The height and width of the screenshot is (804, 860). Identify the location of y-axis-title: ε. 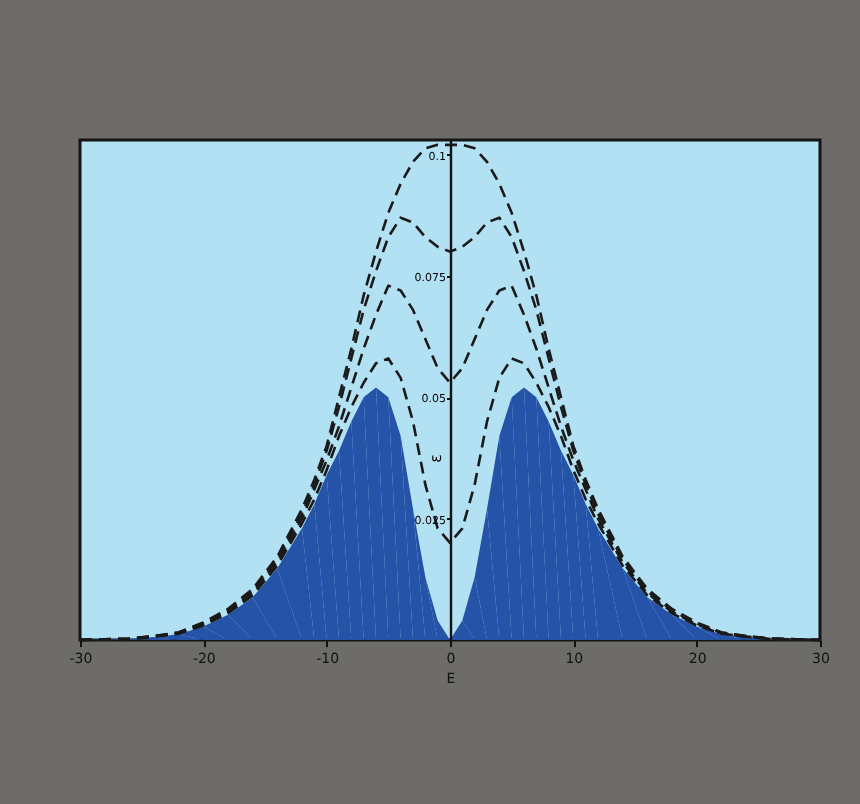
(436, 458).